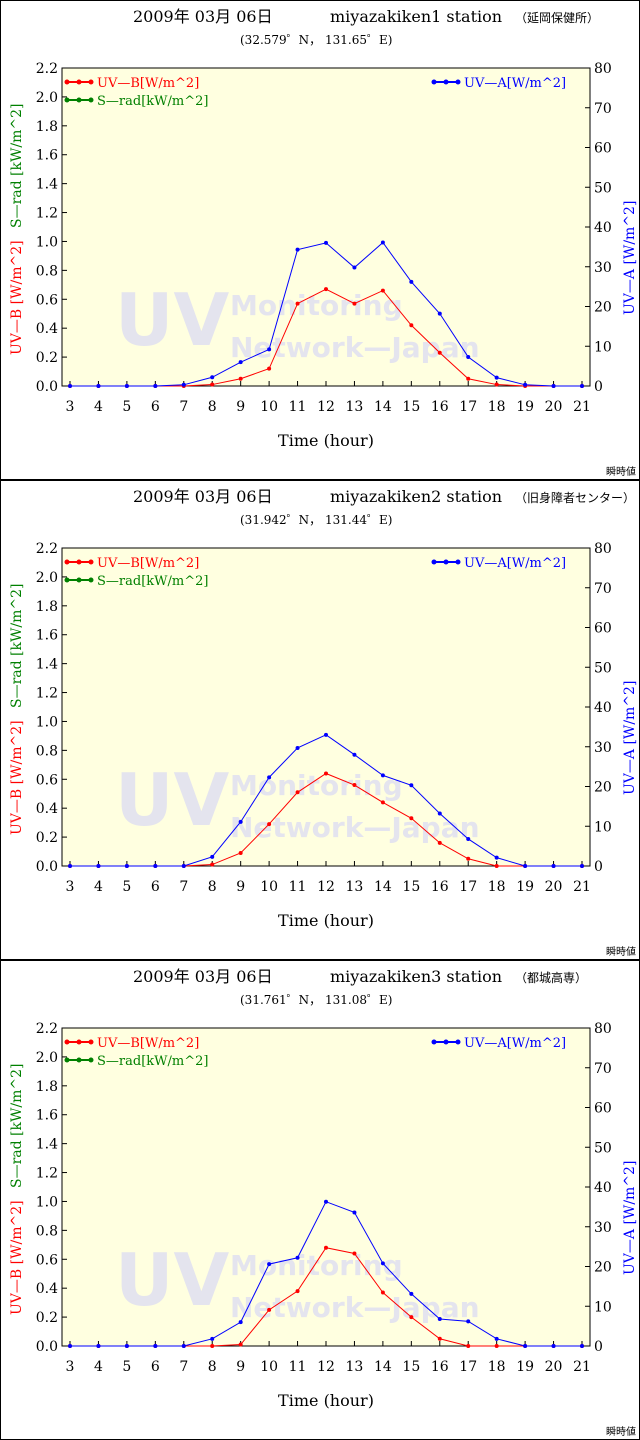  Describe the element at coordinates (47, 809) in the screenshot. I see `left-tick-label: 0.4` at that location.